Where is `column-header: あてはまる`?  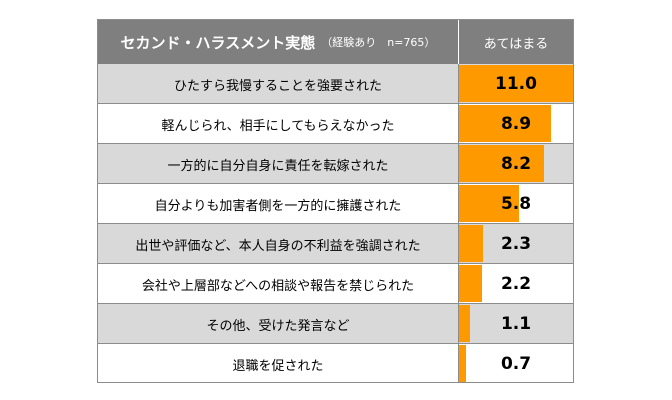
column-header: あてはまる is located at coordinates (516, 44).